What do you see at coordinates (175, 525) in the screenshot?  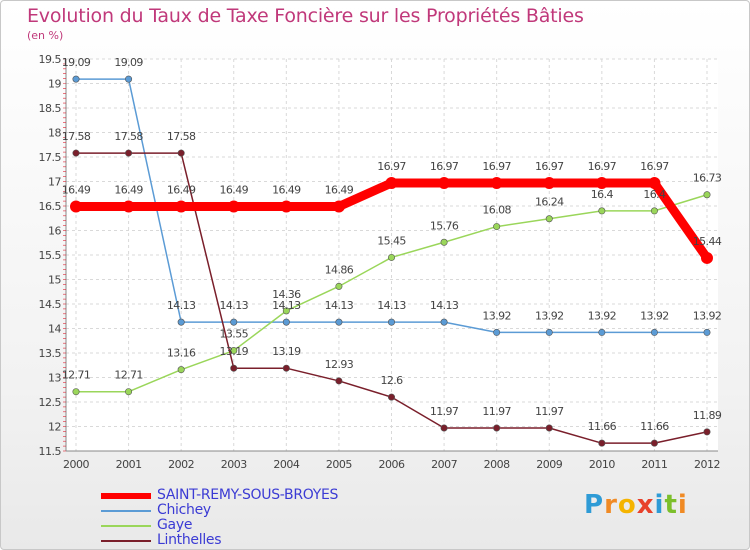 I see `legend-label-gaye: Gaye` at bounding box center [175, 525].